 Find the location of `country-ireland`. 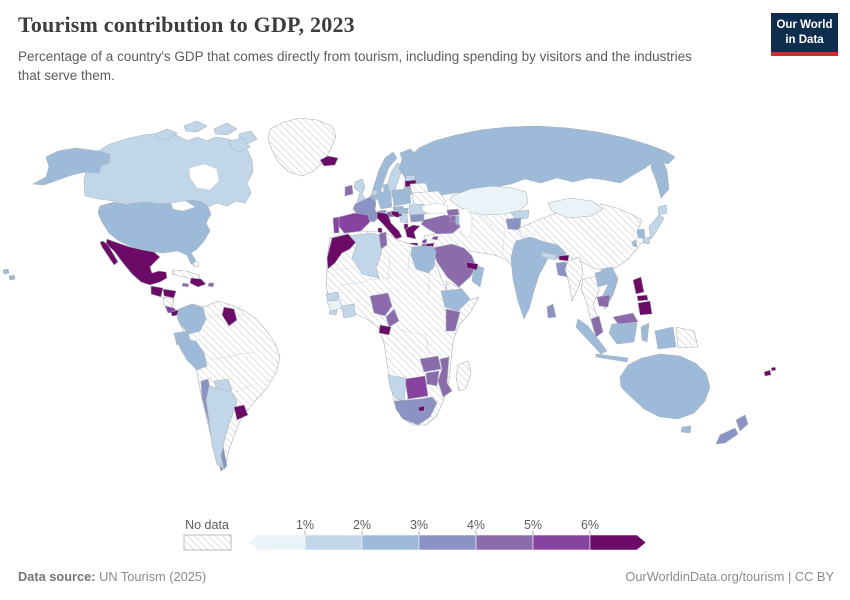

country-ireland is located at coordinates (349, 190).